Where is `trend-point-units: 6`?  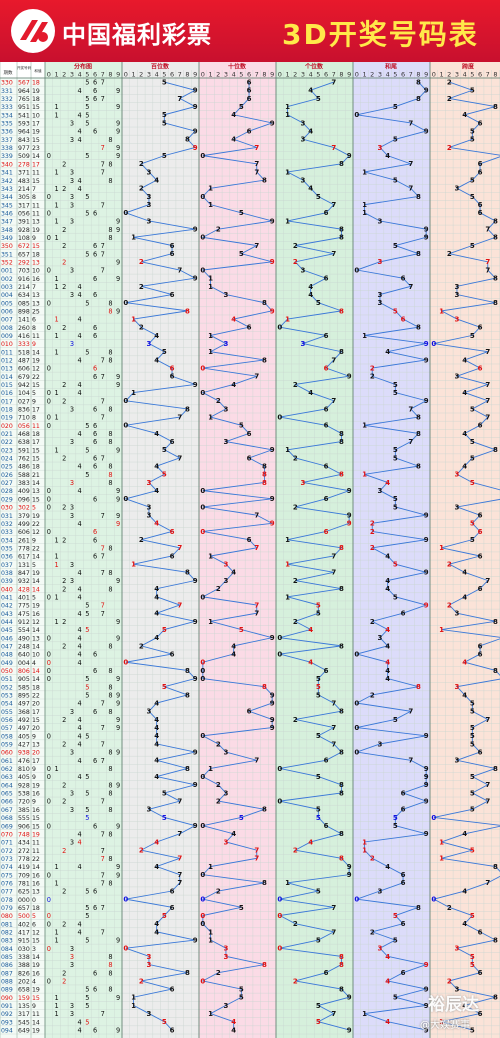 trend-point-units: 6 is located at coordinates (326, 467).